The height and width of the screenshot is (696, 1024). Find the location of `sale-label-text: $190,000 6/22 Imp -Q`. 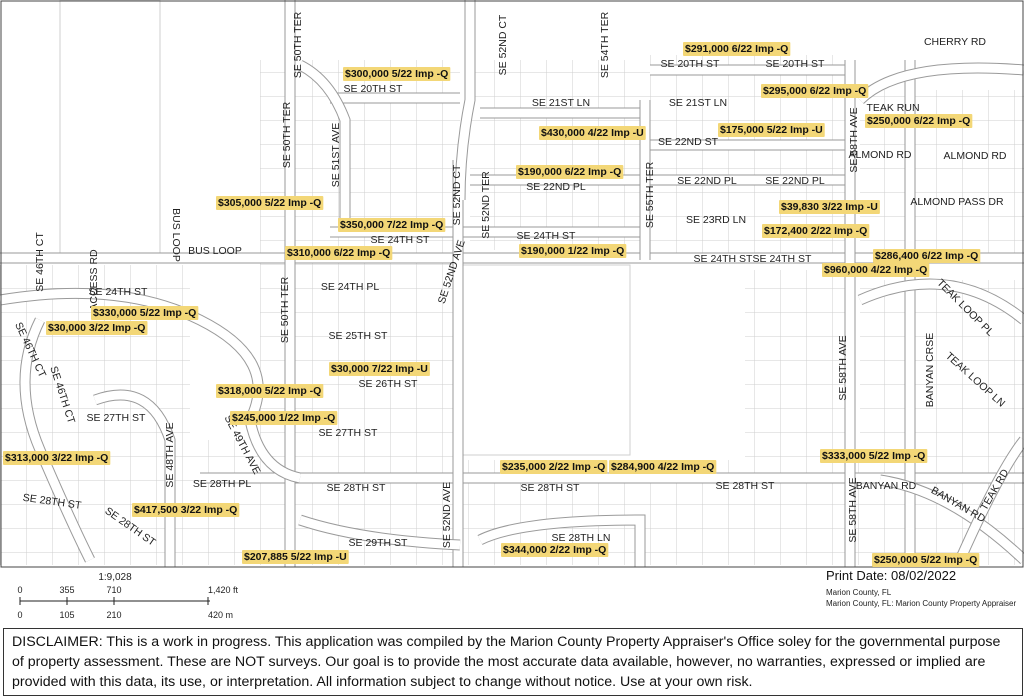

sale-label-text: $190,000 6/22 Imp -Q is located at coordinates (569, 172).